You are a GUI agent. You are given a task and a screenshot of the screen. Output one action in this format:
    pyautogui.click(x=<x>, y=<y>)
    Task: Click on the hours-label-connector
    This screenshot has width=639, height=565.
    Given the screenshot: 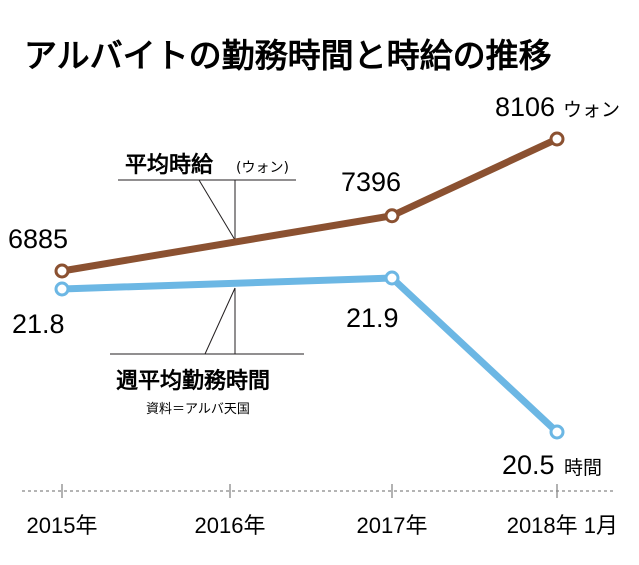 What is the action you would take?
    pyautogui.click(x=220, y=321)
    